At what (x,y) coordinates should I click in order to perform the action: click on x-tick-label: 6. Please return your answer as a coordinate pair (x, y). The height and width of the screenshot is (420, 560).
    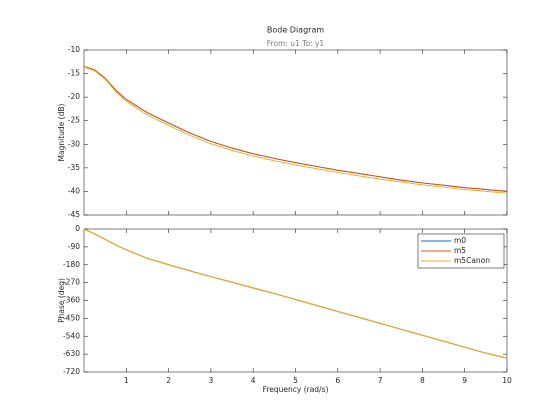
    Looking at the image, I should click on (337, 380).